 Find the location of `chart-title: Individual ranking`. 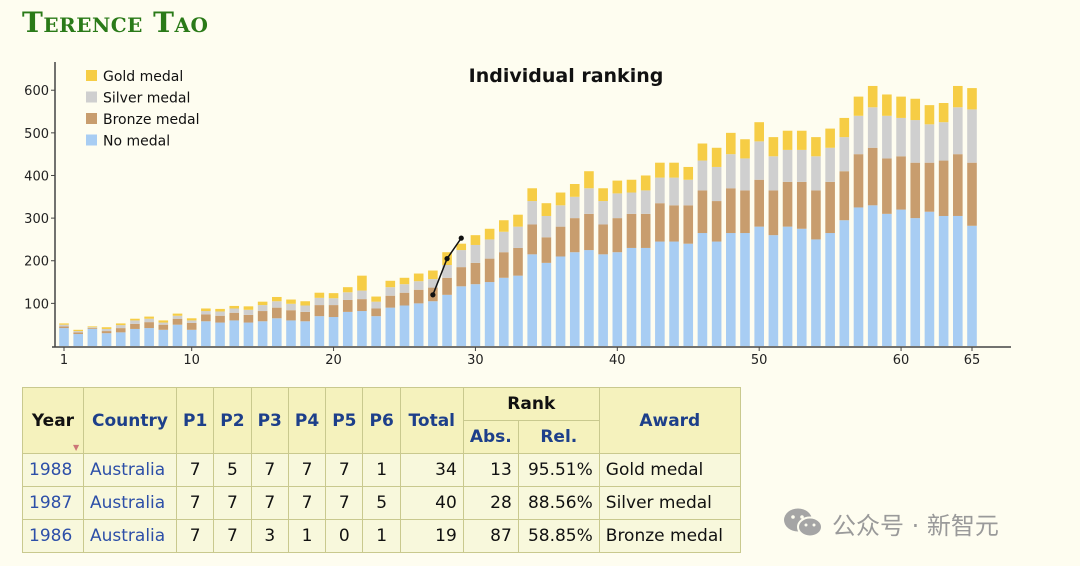

chart-title: Individual ranking is located at coordinates (566, 76).